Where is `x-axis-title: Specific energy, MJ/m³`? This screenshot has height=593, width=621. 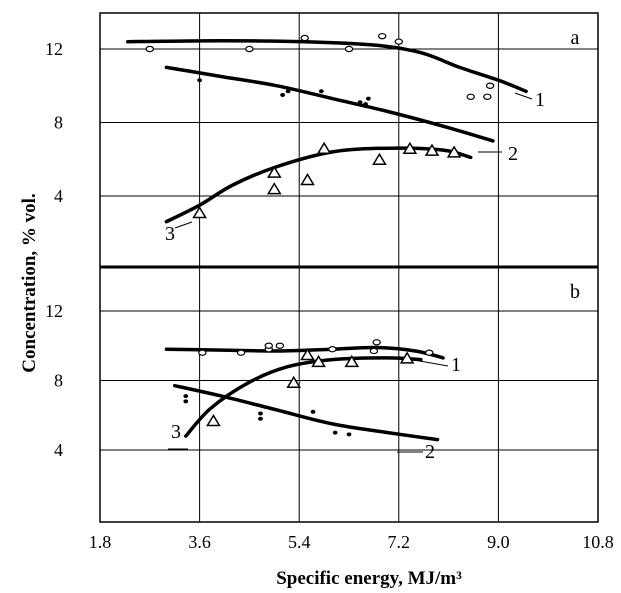
x-axis-title: Specific energy, MJ/m³ is located at coordinates (369, 578).